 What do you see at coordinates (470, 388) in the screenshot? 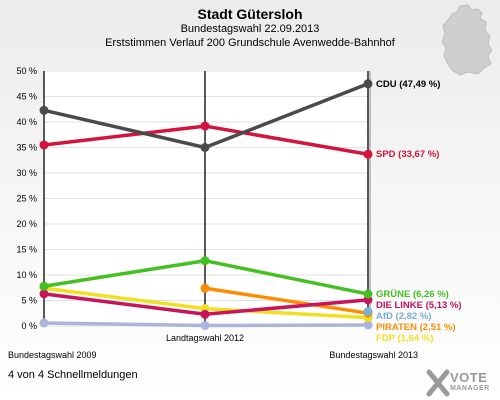
I see `logo-subtext: MANAGER` at bounding box center [470, 388].